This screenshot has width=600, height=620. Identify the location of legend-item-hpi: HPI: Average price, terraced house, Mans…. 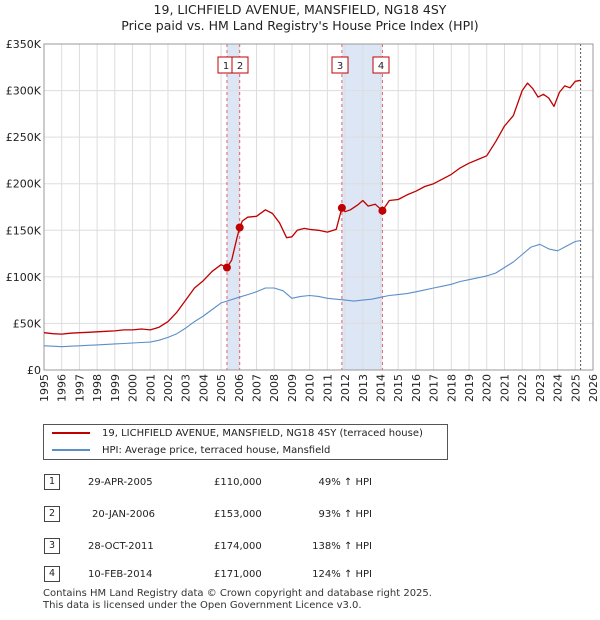
(191, 451).